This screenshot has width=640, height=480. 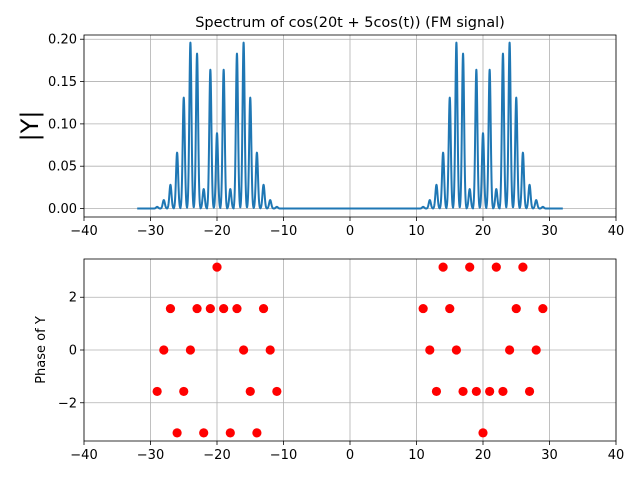 I want to click on top-chart-xtick-label: 10, so click(x=416, y=231).